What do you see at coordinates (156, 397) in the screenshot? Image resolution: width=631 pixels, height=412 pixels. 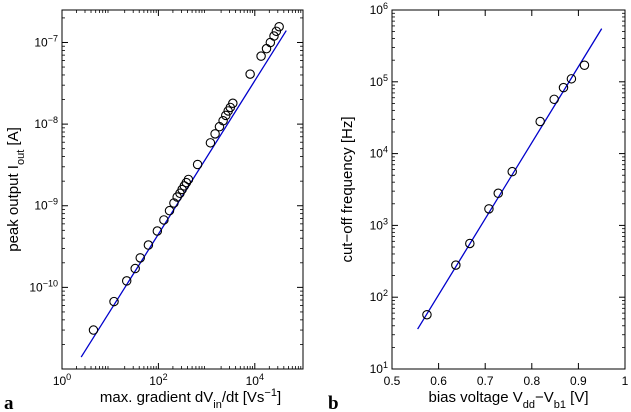 I see `x-axis-label-part-0: max. gradient dV` at bounding box center [156, 397].